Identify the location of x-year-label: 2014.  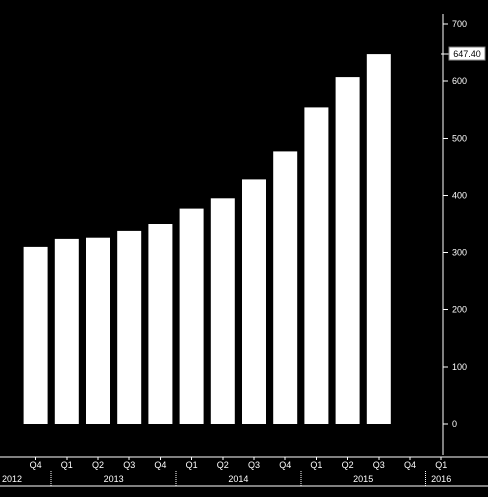
(238, 479).